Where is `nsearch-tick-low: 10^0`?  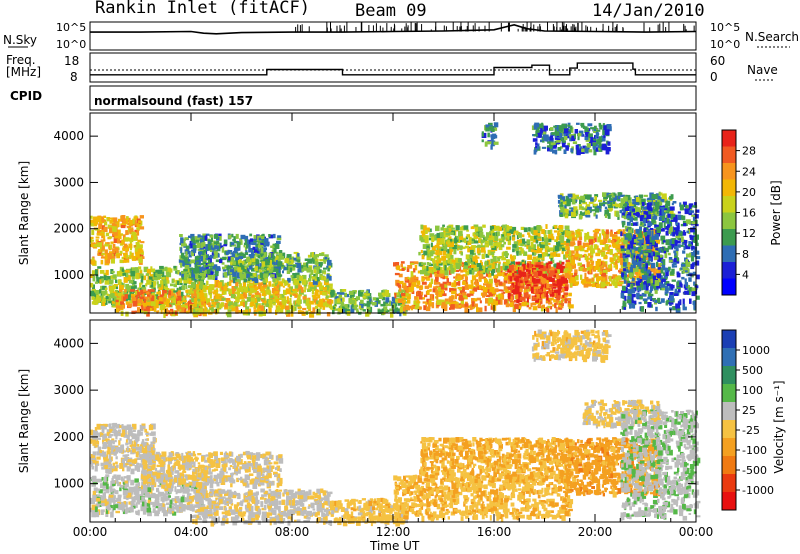 nsearch-tick-low: 10^0 is located at coordinates (725, 44).